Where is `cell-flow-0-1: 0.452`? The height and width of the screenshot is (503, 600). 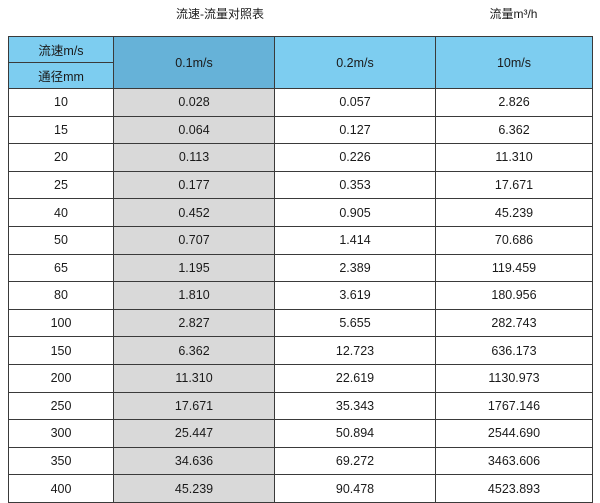 cell-flow-0-1: 0.452 is located at coordinates (194, 212).